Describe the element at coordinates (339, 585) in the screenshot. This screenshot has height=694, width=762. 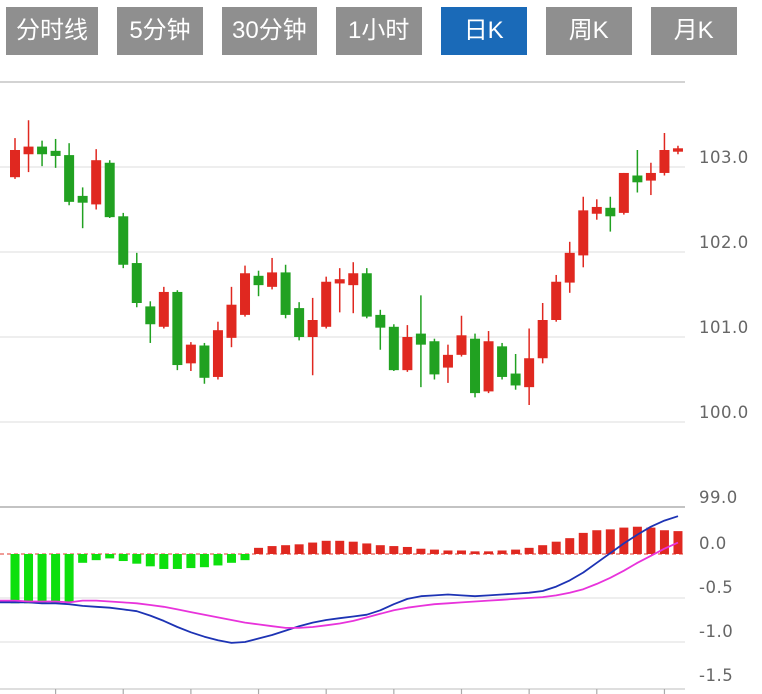
I see `macd-line-dea` at that location.